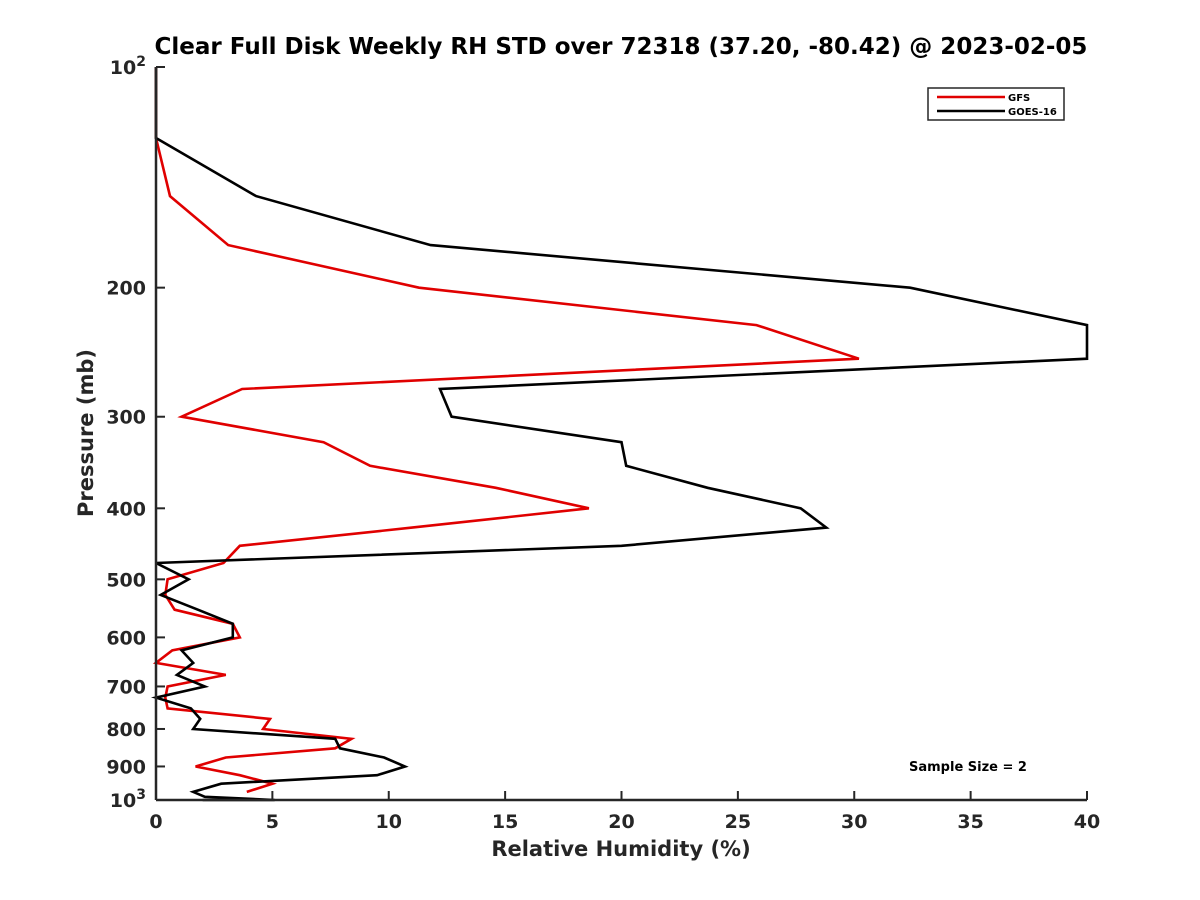 This screenshot has width=1200, height=900. I want to click on y-tick-label: 600, so click(126, 638).